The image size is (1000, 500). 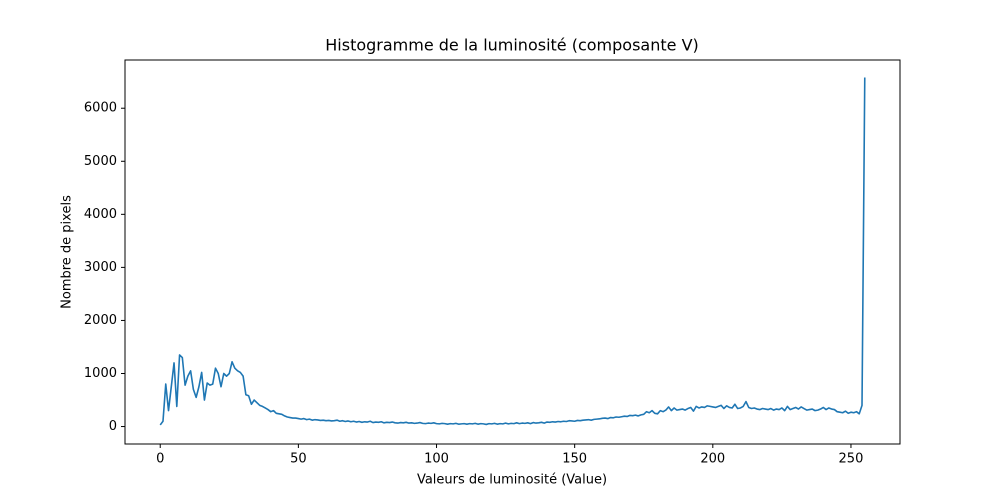 What do you see at coordinates (512, 480) in the screenshot?
I see `x-axis-label: Valeurs de luminosité (Value)` at bounding box center [512, 480].